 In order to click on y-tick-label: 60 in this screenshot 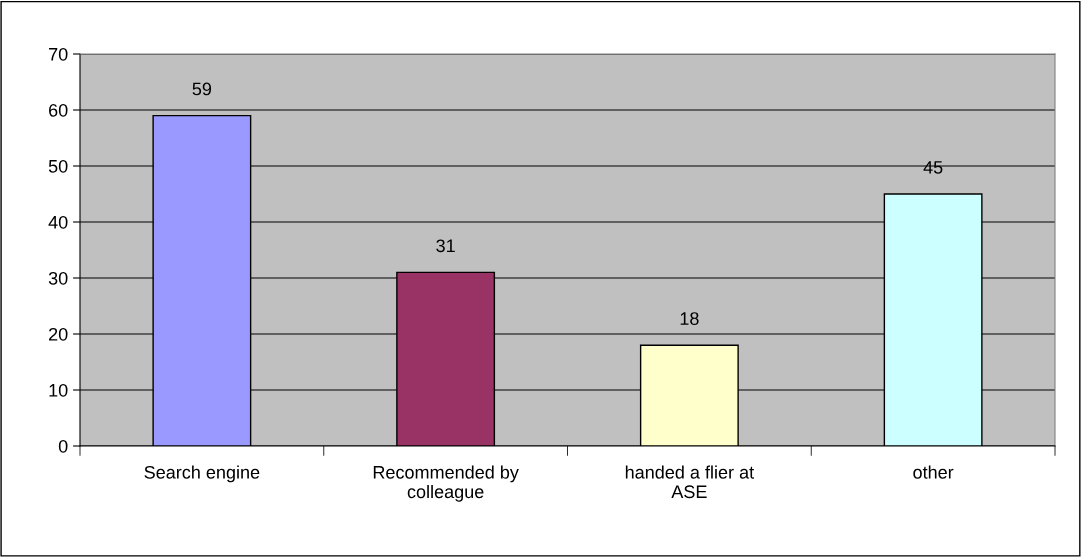, I will do `click(58, 110)`.